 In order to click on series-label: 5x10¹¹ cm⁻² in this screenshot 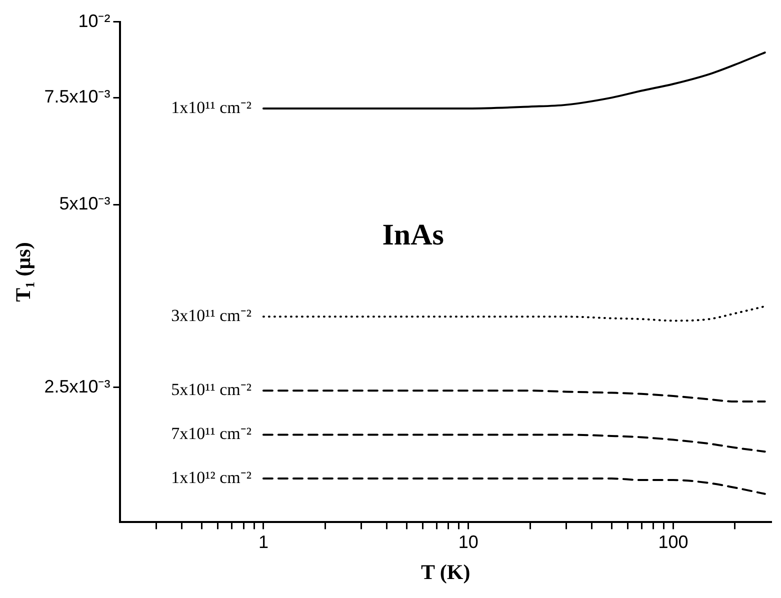, I will do `click(211, 390)`.